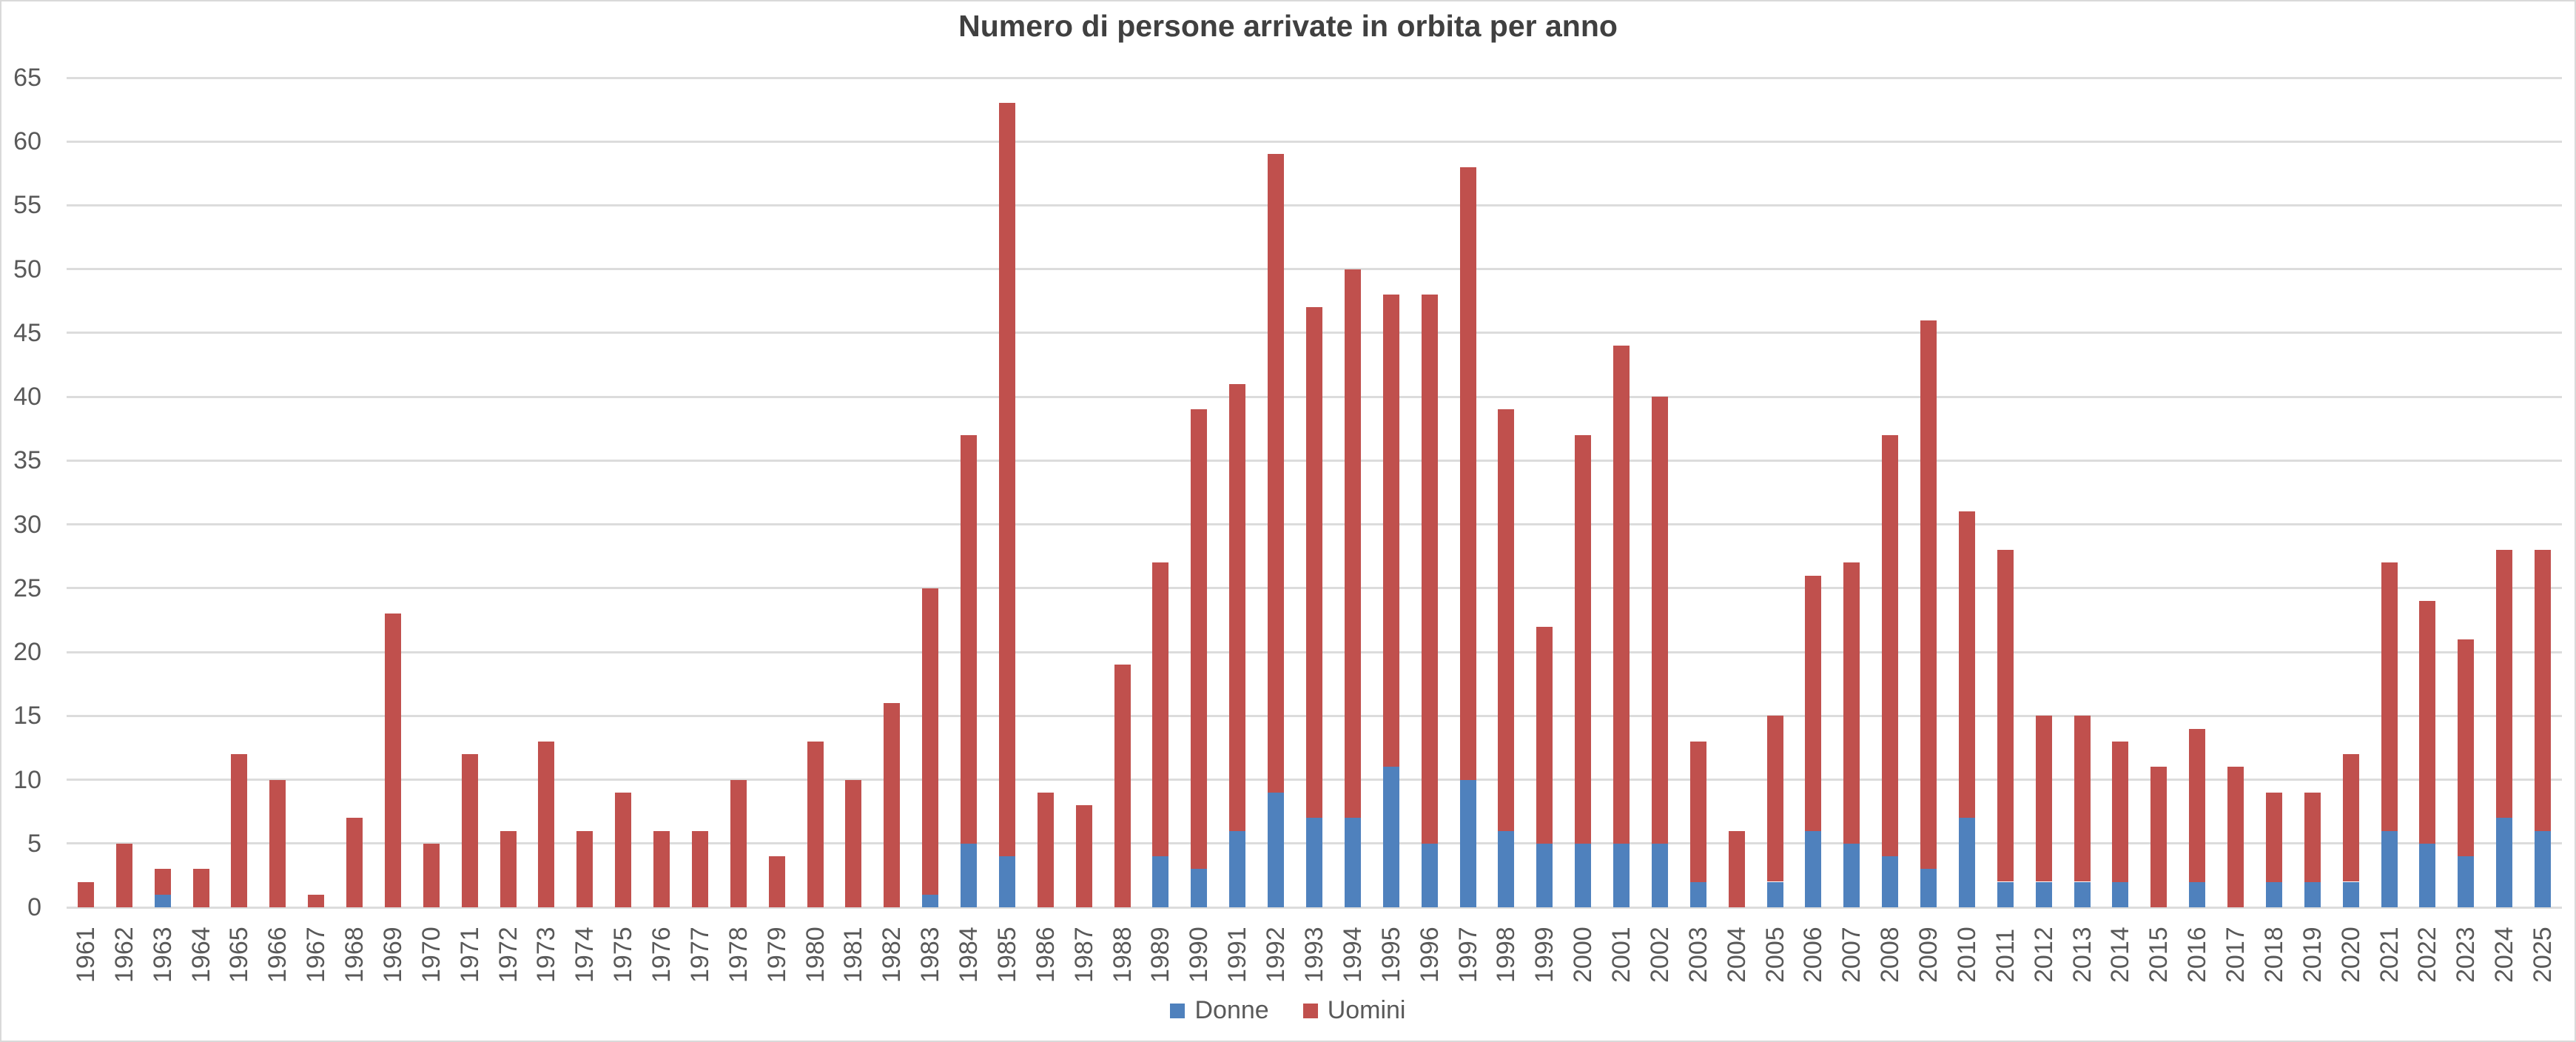 The height and width of the screenshot is (1042, 2576). What do you see at coordinates (2389, 955) in the screenshot?
I see `x-axis-label: 2021` at bounding box center [2389, 955].